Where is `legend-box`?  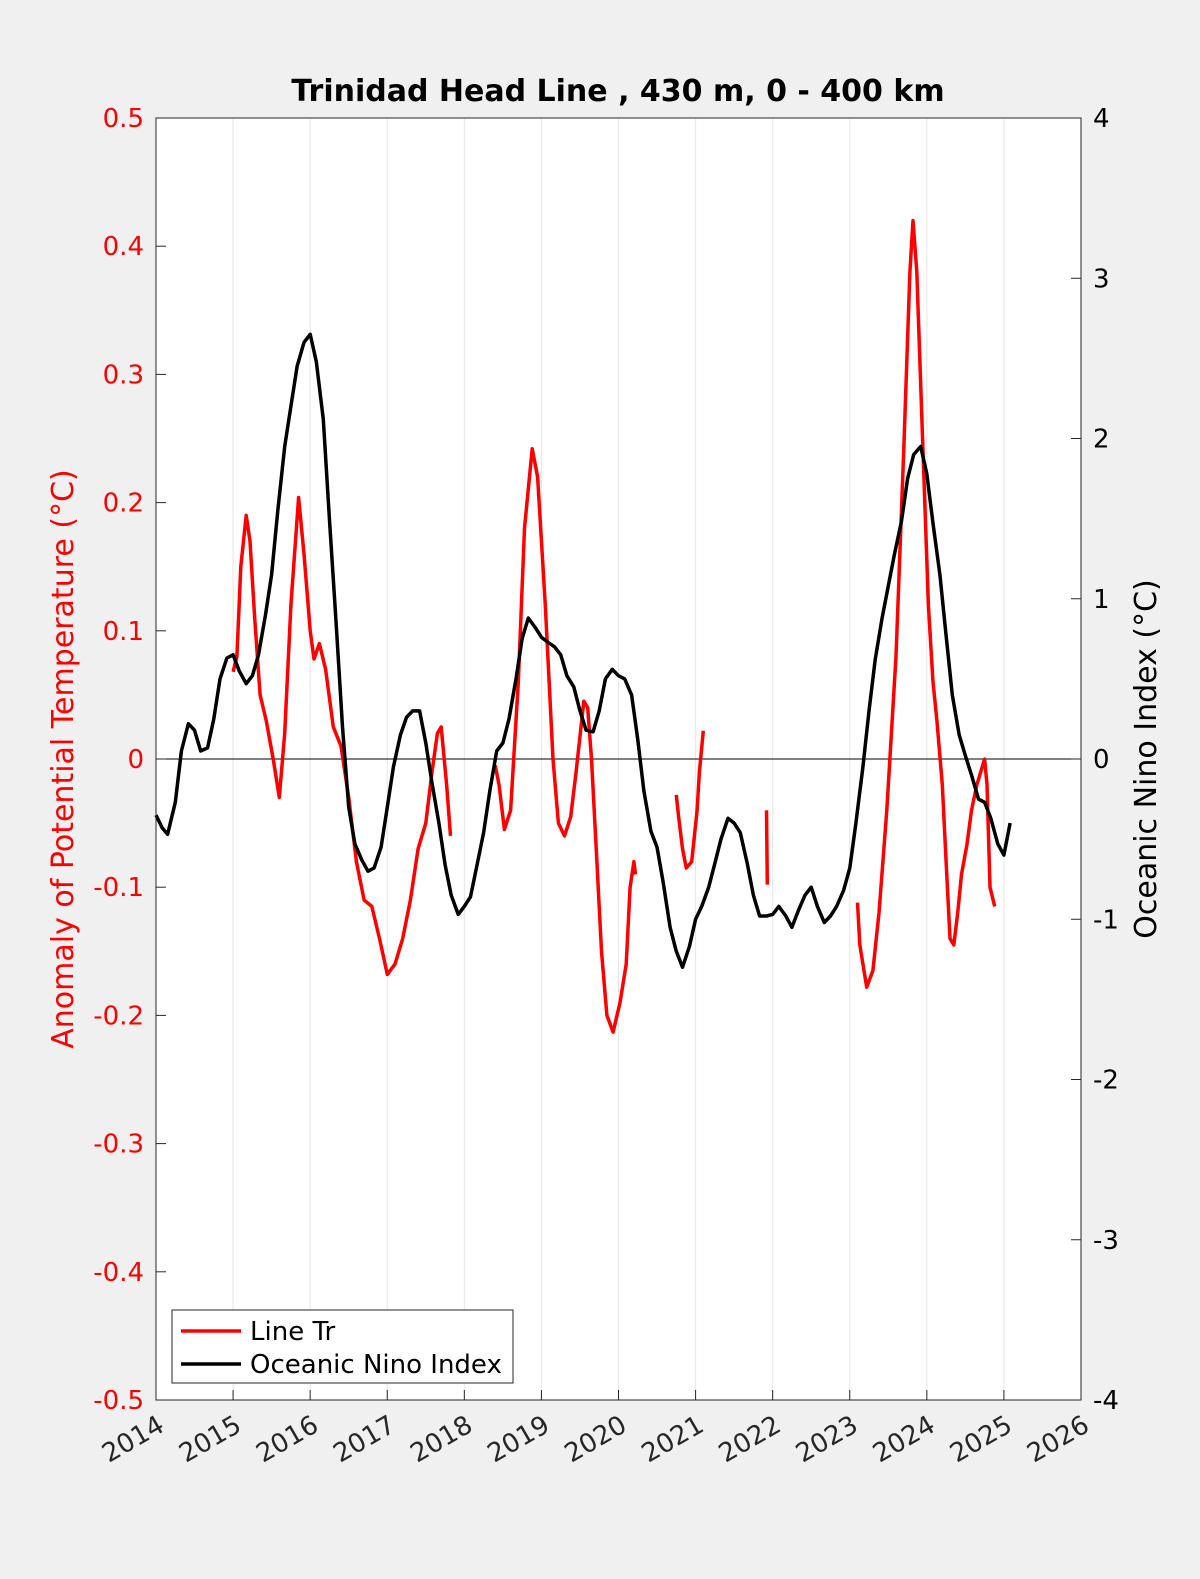 legend-box is located at coordinates (342, 1346).